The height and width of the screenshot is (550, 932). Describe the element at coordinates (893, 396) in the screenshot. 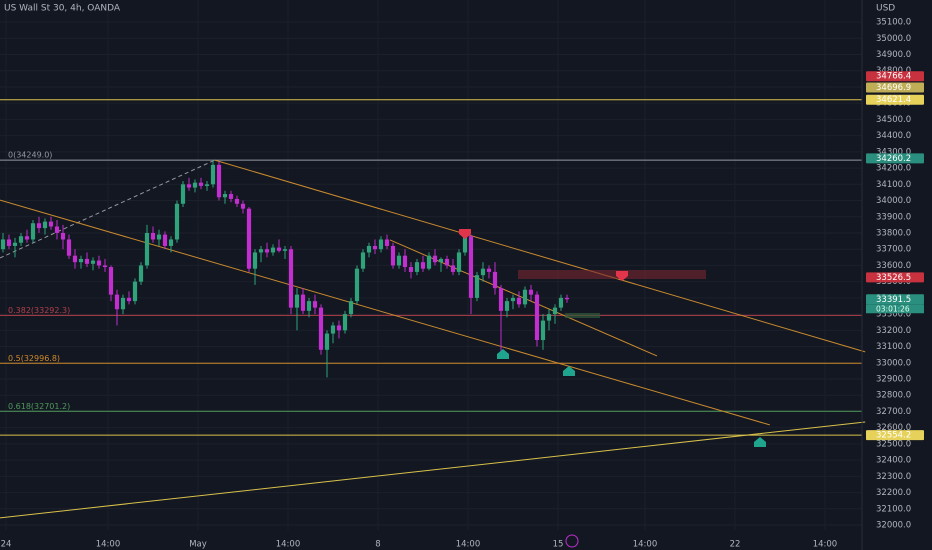

I see `y-tick-label: 32800.0` at that location.